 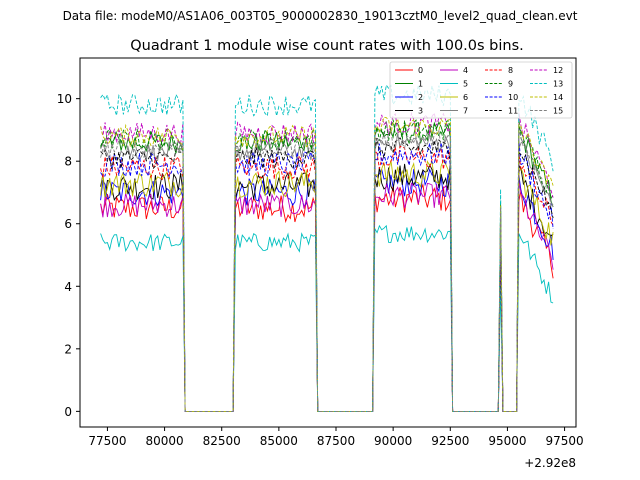 What do you see at coordinates (68, 349) in the screenshot?
I see `y-tick-label: 2` at bounding box center [68, 349].